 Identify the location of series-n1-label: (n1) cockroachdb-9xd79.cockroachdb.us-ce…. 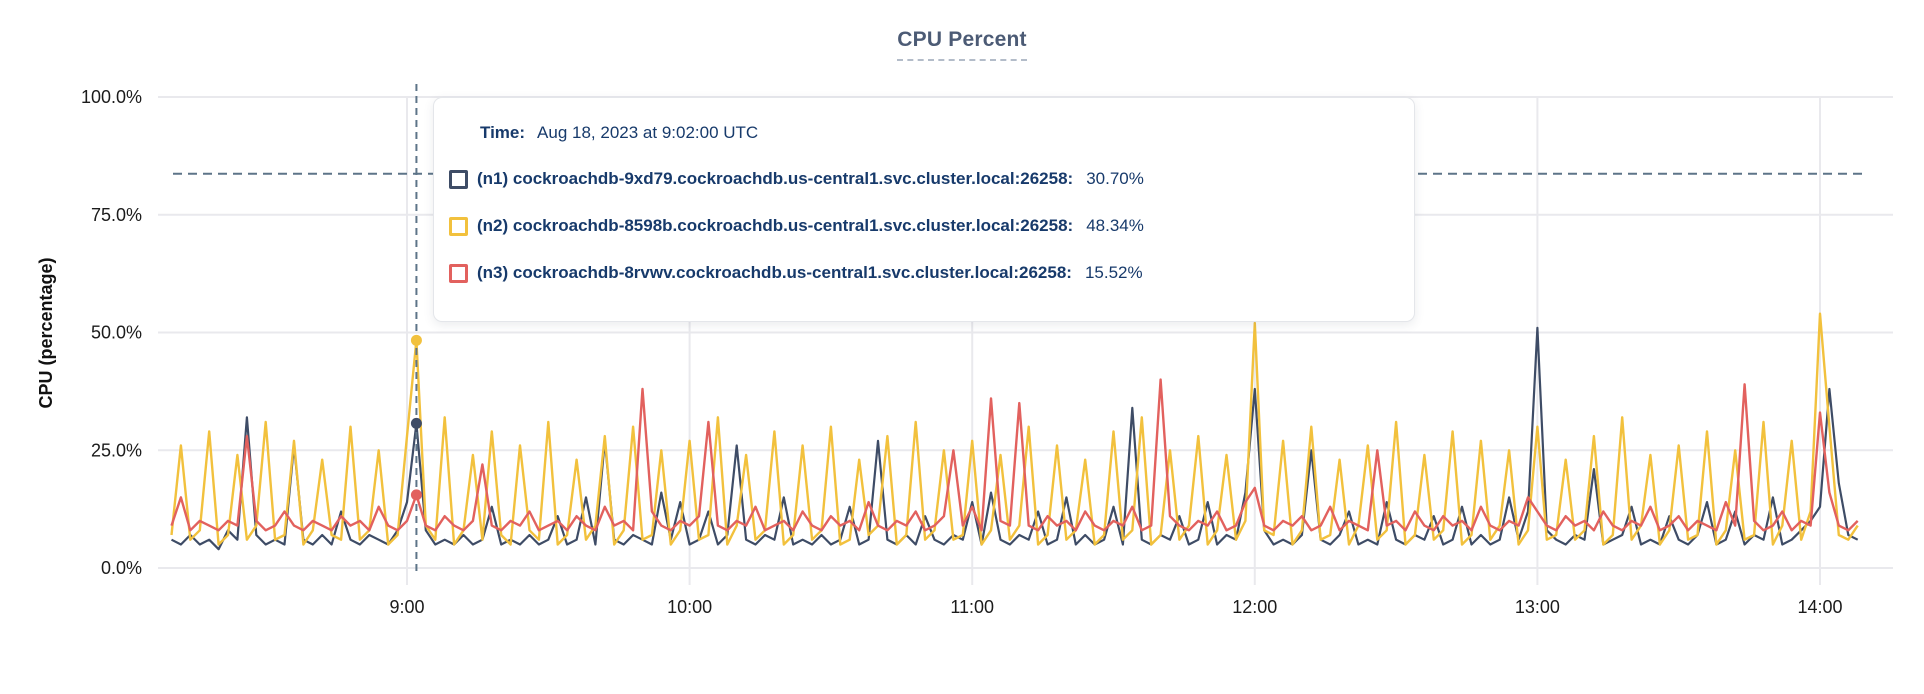
(775, 178).